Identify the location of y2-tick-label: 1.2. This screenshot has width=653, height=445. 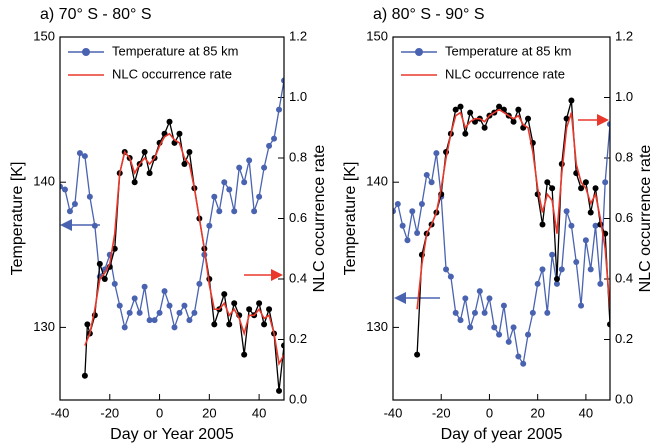
(298, 35).